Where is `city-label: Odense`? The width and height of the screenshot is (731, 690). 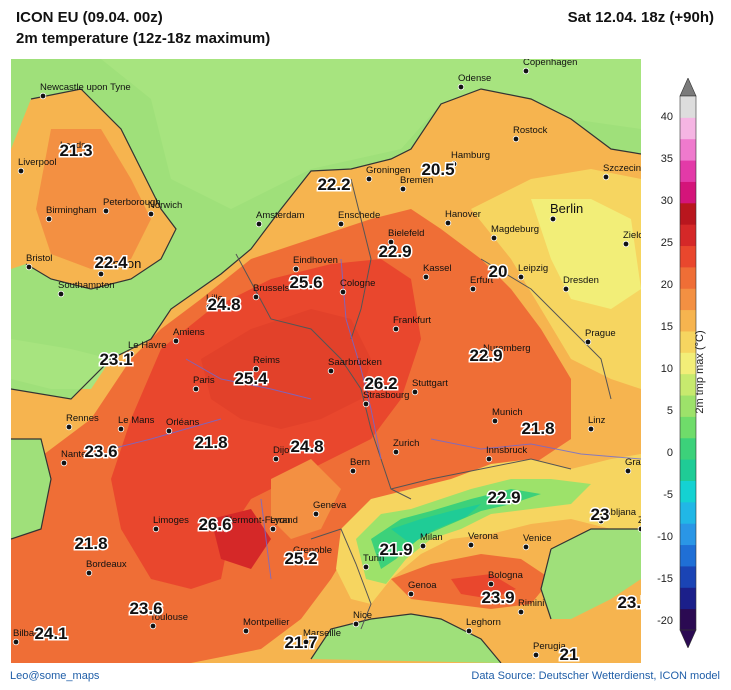 city-label: Odense is located at coordinates (474, 78).